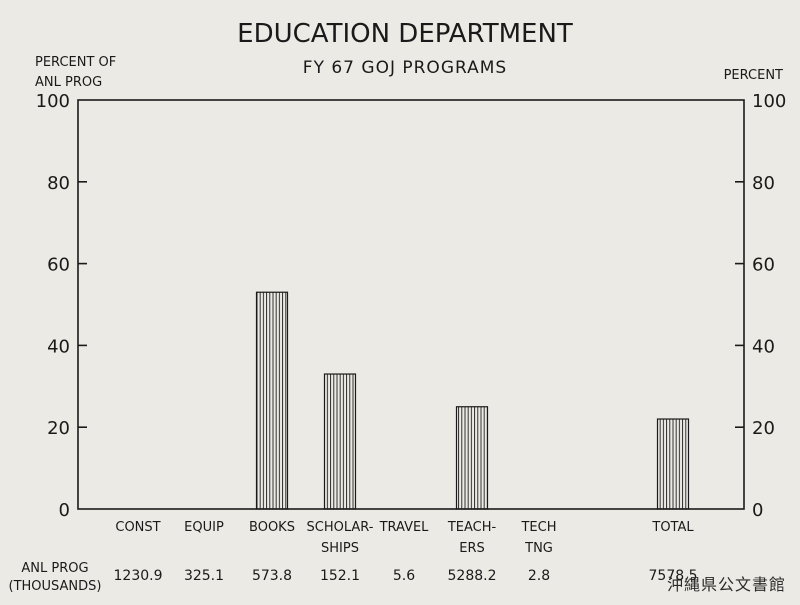 Image resolution: width=800 pixels, height=605 pixels. I want to click on x-tick-label: EQUIP, so click(204, 527).